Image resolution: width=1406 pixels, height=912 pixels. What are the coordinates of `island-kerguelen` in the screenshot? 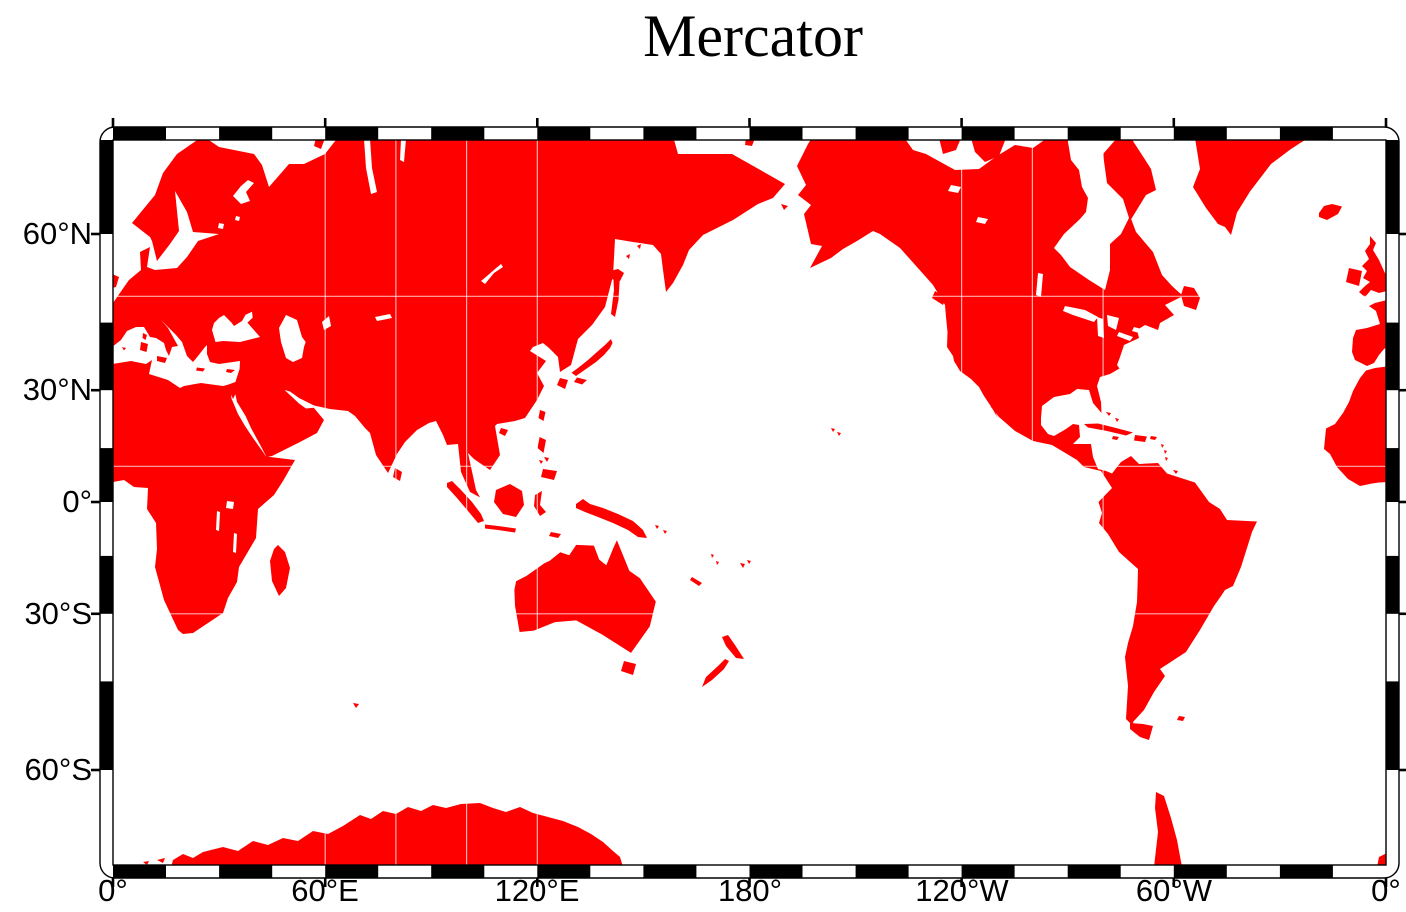 It's located at (356, 705).